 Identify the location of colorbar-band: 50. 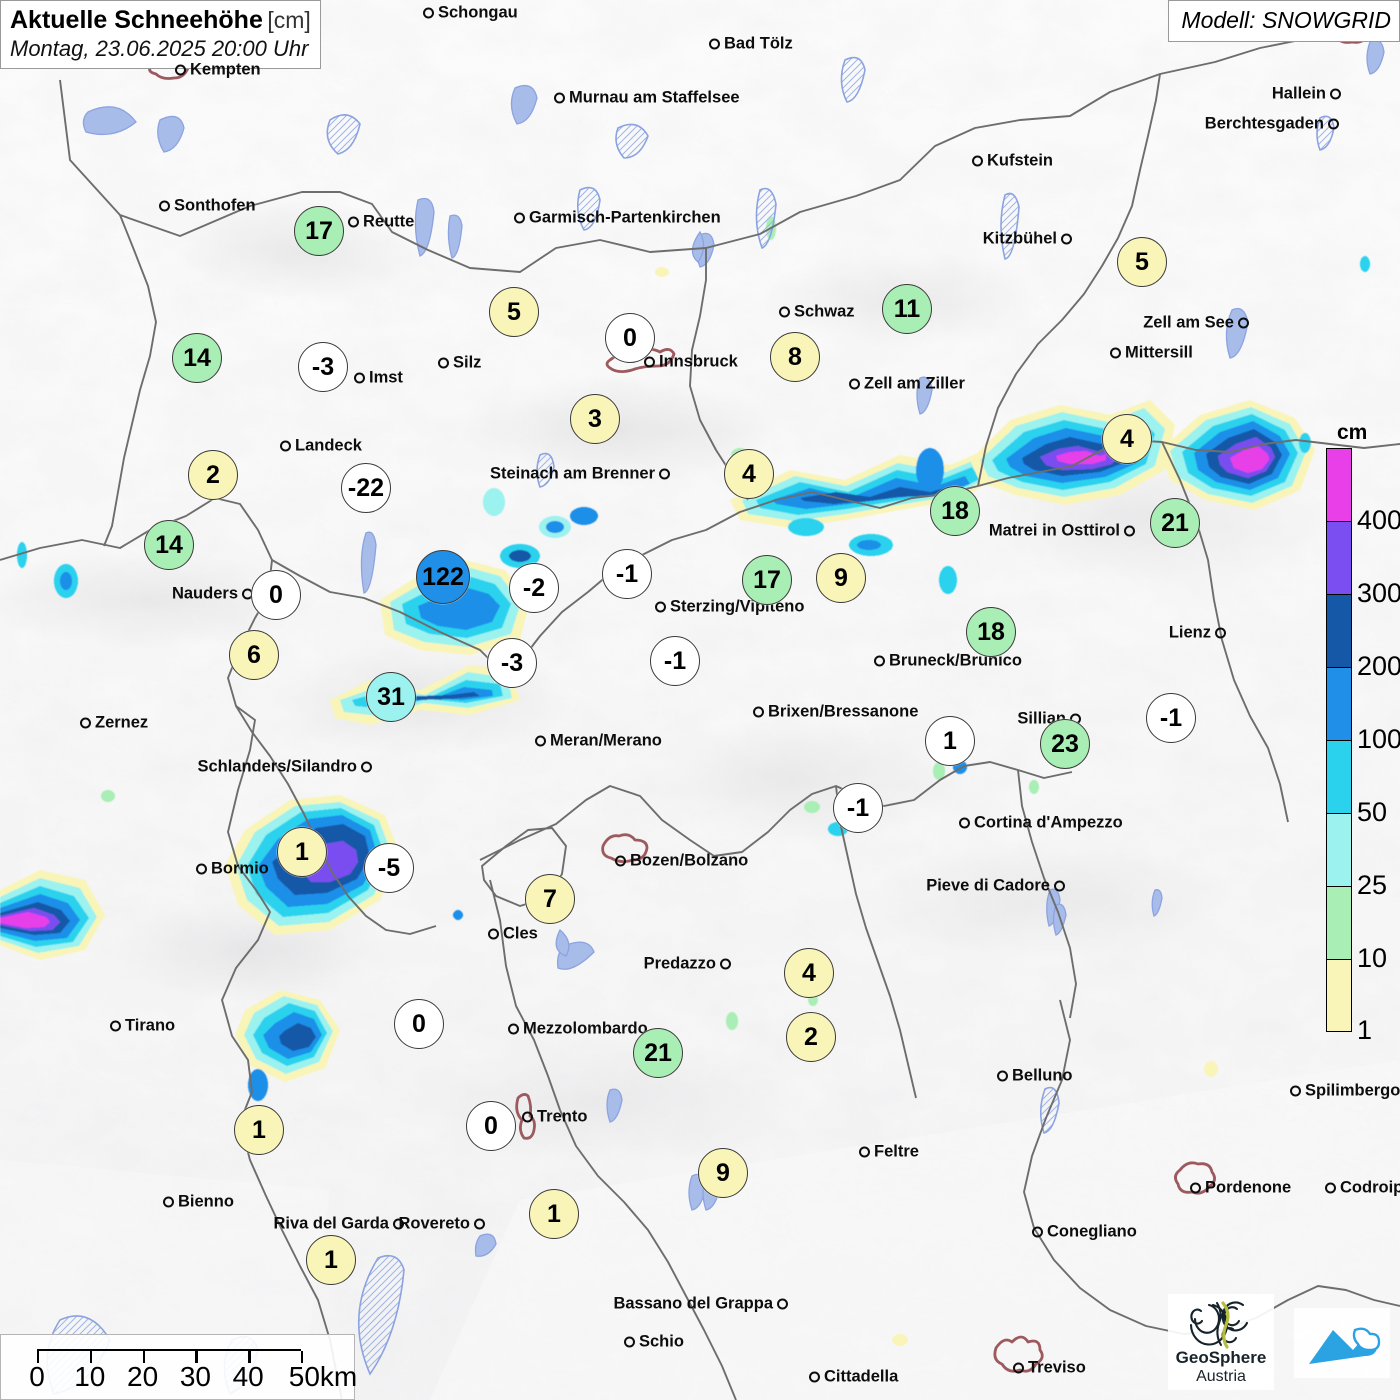
(1356, 783).